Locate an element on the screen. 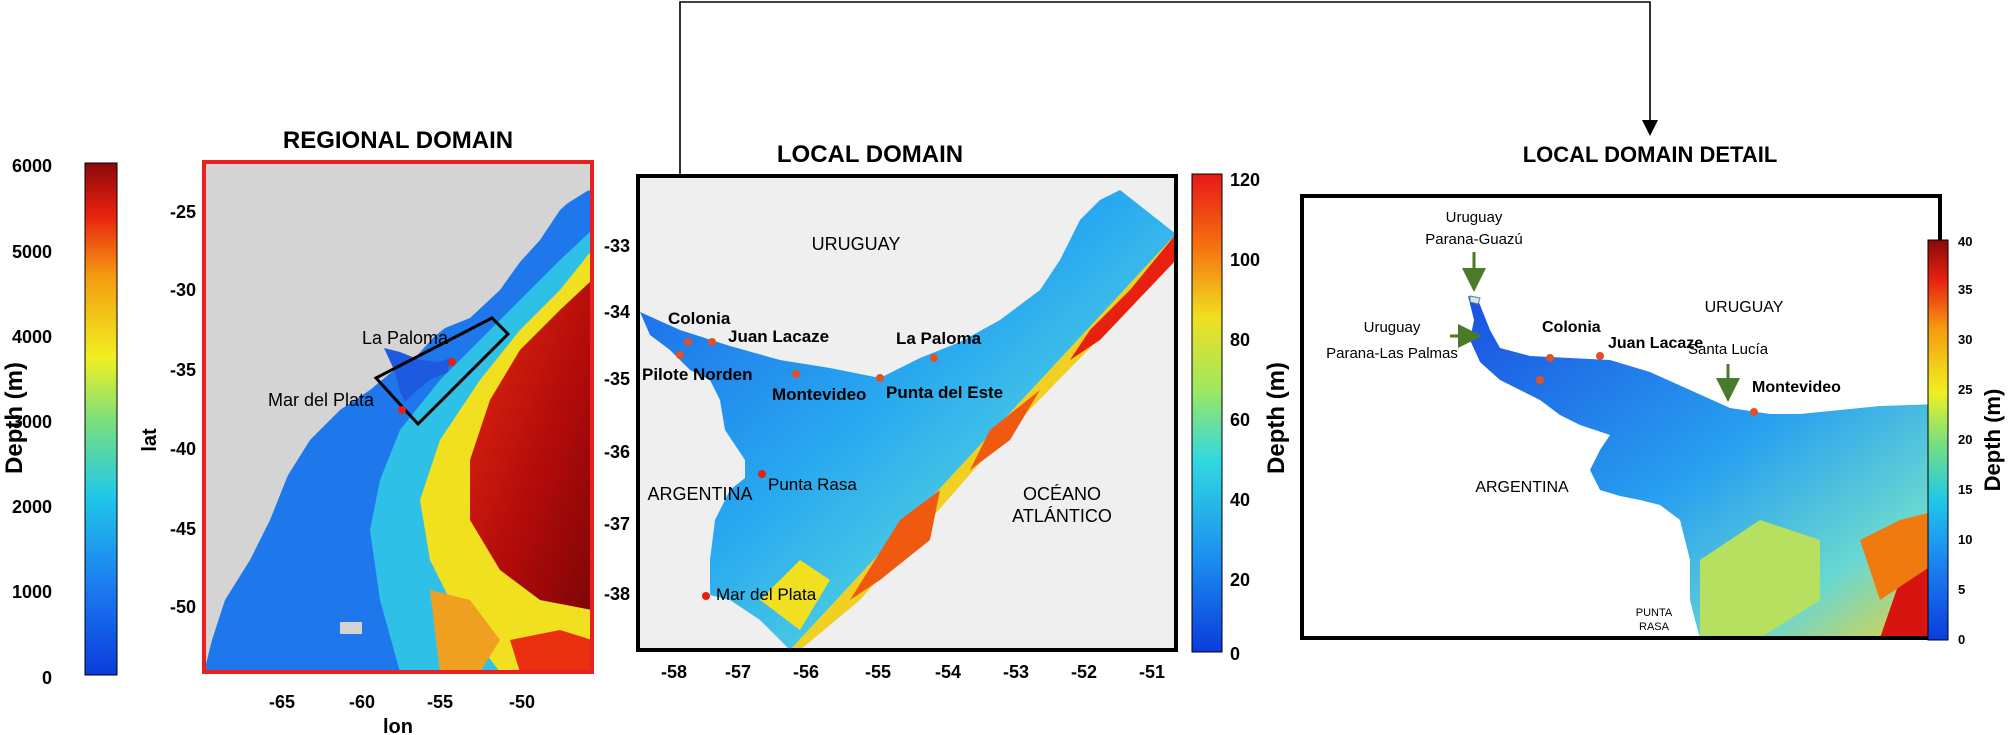 This screenshot has width=2008, height=735. local-ytick: -36 is located at coordinates (617, 452).